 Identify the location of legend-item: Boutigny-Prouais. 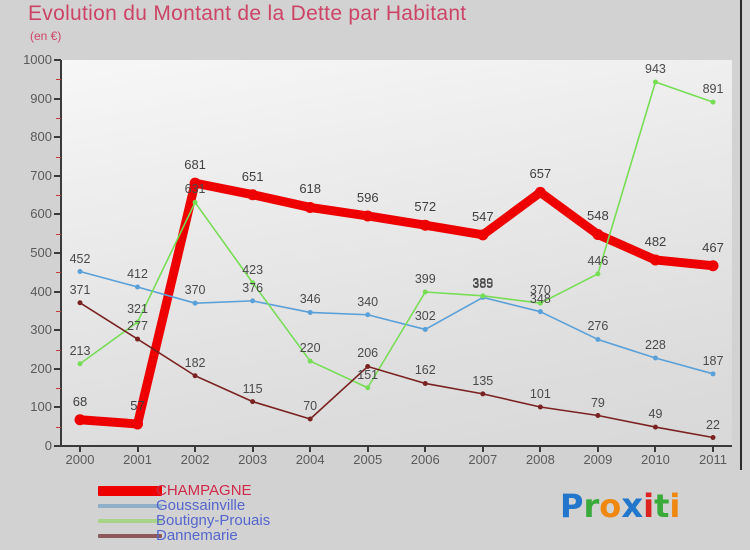
(263, 520).